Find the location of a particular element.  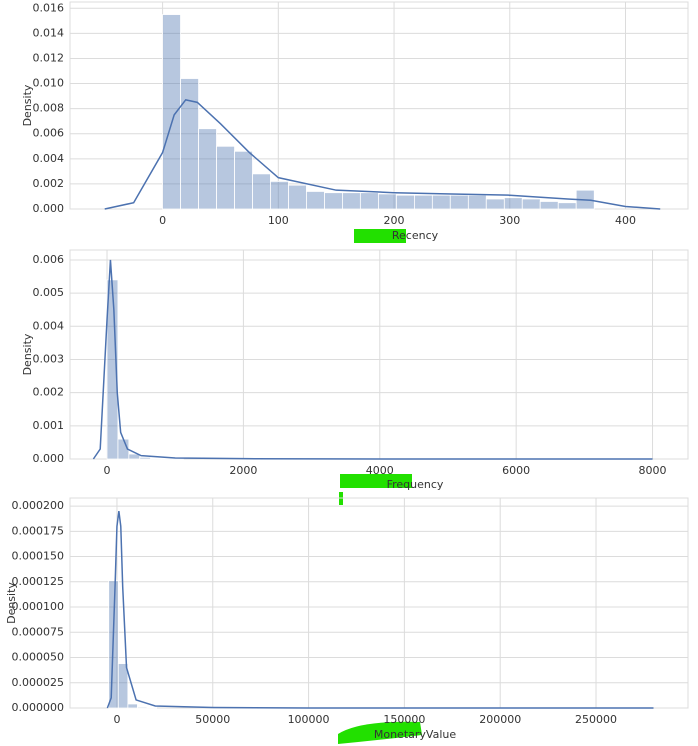

y-tick-label: 0.010 is located at coordinates (49, 83).